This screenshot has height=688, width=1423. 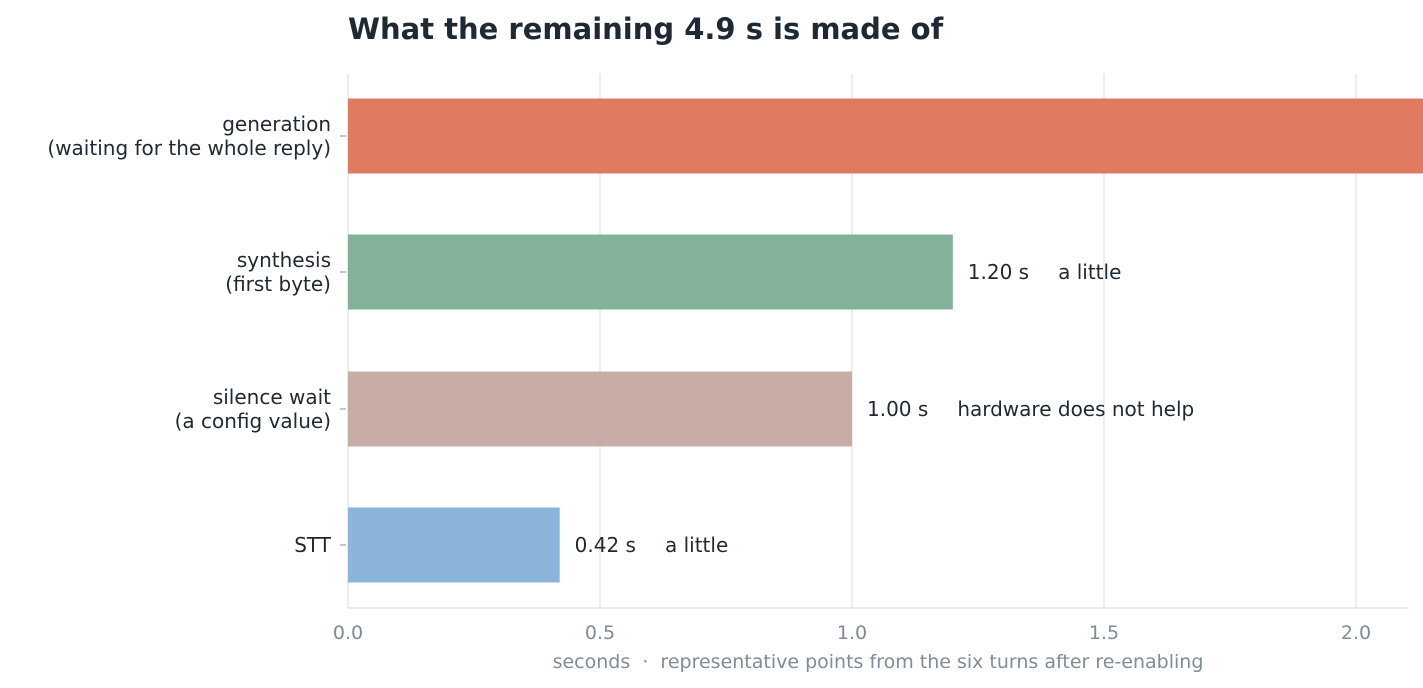 What do you see at coordinates (1356, 633) in the screenshot?
I see `x-tick-label: 2.0` at bounding box center [1356, 633].